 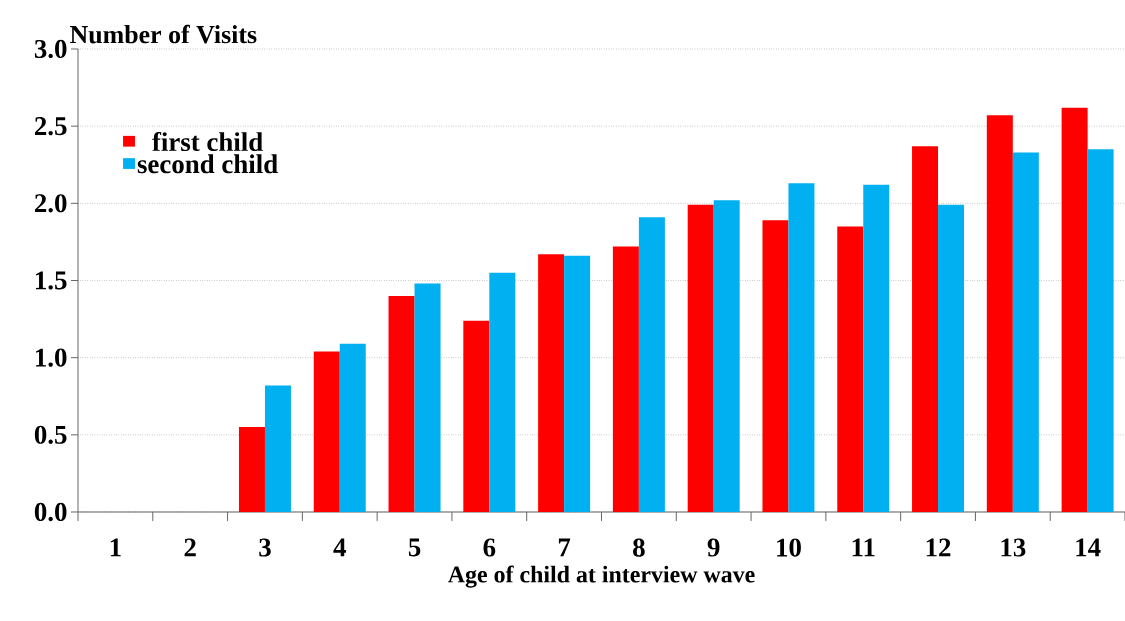 I want to click on x-tick-label: 2, so click(x=190, y=547).